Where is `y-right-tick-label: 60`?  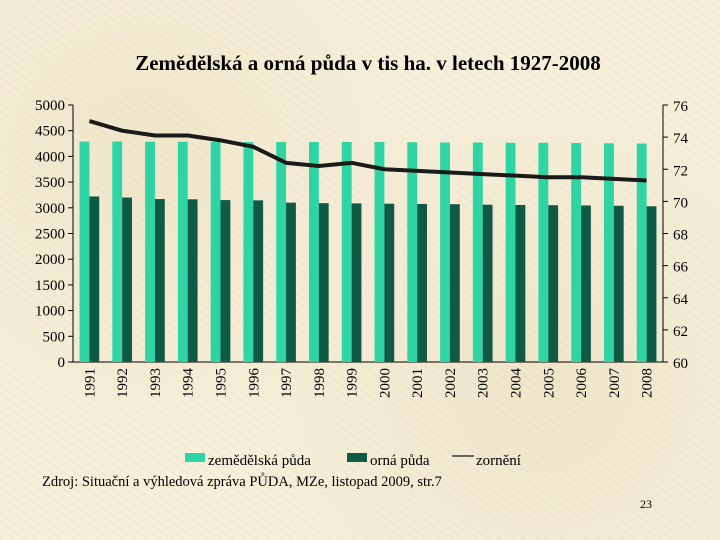 y-right-tick-label: 60 is located at coordinates (680, 364).